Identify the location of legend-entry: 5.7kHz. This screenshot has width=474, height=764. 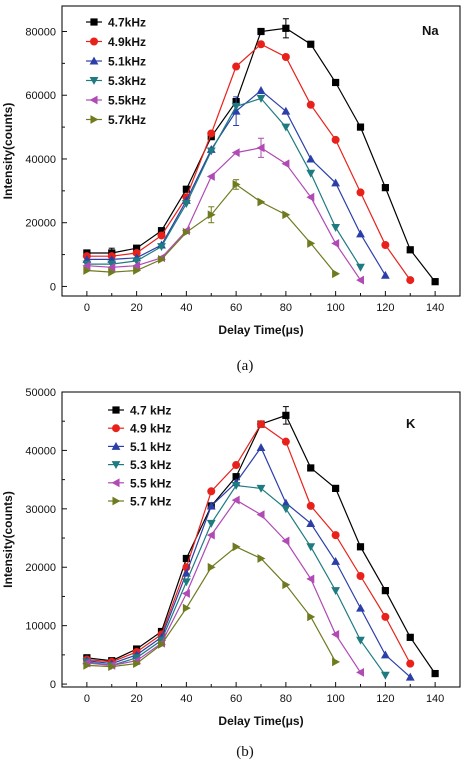
(127, 120).